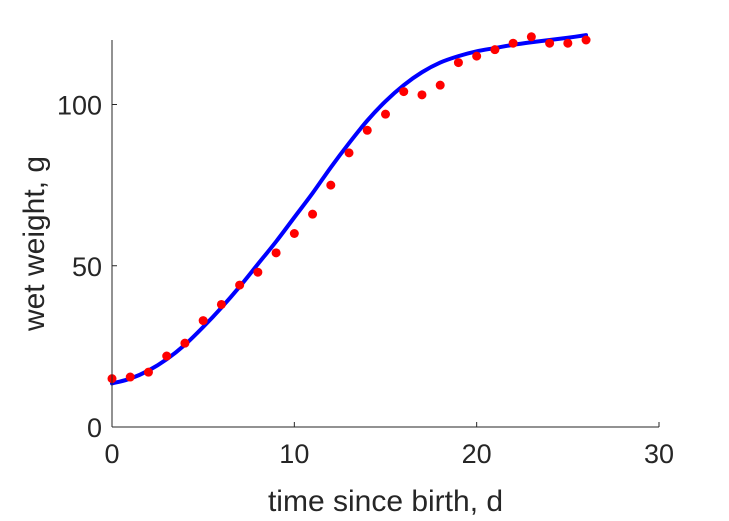 Image resolution: width=729 pixels, height=521 pixels. I want to click on y-axis-ticks: 0 50 100, so click(87, 267).